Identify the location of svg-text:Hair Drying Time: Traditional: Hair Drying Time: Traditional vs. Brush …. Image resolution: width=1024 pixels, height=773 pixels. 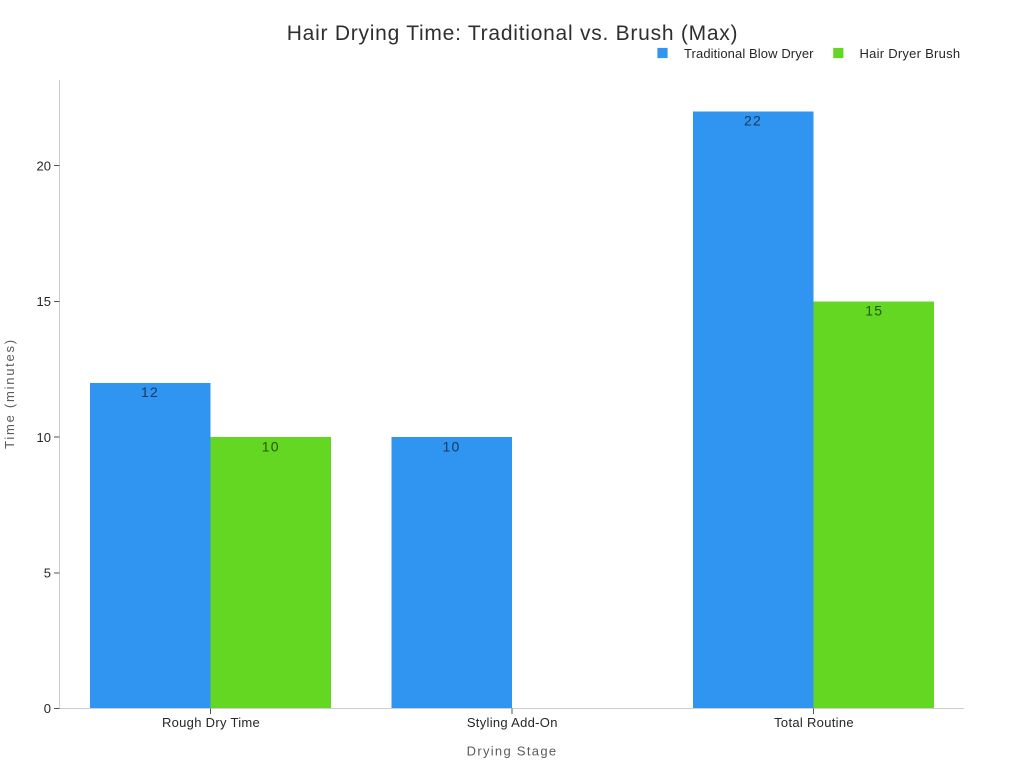
(513, 33).